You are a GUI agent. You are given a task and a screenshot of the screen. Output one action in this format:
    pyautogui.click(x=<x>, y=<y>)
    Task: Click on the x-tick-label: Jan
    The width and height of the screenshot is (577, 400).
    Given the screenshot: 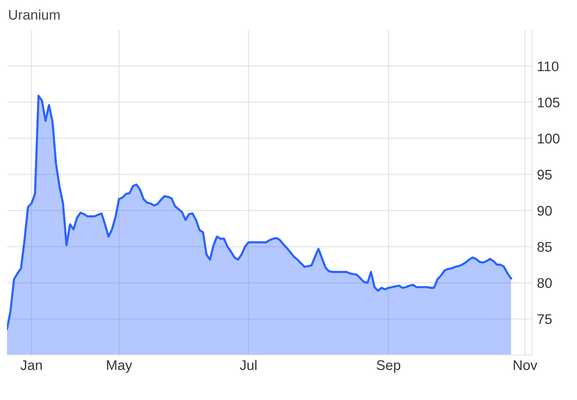 What is the action you would take?
    pyautogui.click(x=31, y=365)
    